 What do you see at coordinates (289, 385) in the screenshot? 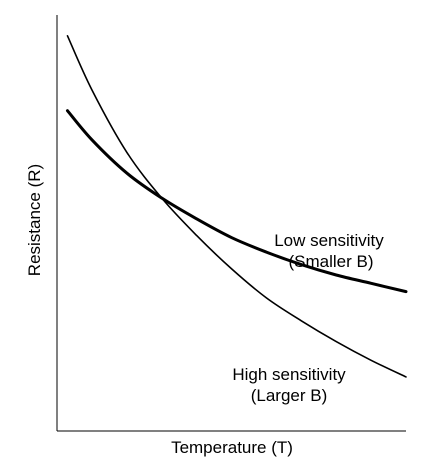
I see `annotation-high-sensitivity: High sensitivity (Larger B)` at bounding box center [289, 385].